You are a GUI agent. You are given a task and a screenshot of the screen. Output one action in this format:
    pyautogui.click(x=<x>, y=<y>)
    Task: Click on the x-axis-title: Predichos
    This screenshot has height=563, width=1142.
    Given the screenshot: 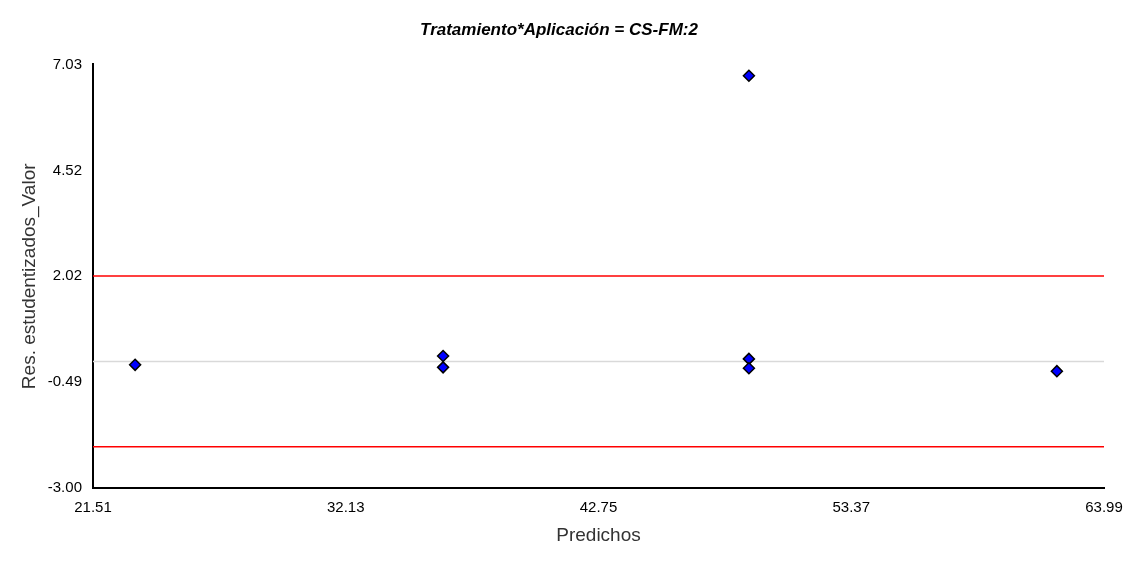 What is the action you would take?
    pyautogui.click(x=598, y=534)
    